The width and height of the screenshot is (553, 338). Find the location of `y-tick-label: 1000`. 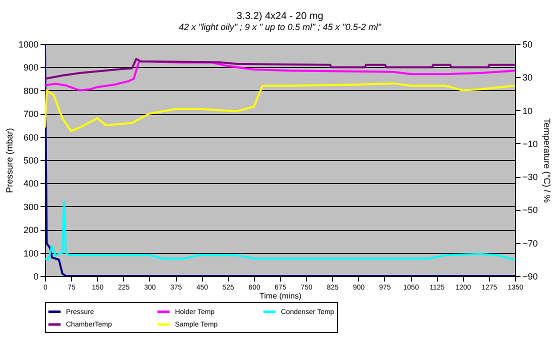

y-tick-label: 1000 is located at coordinates (28, 45).